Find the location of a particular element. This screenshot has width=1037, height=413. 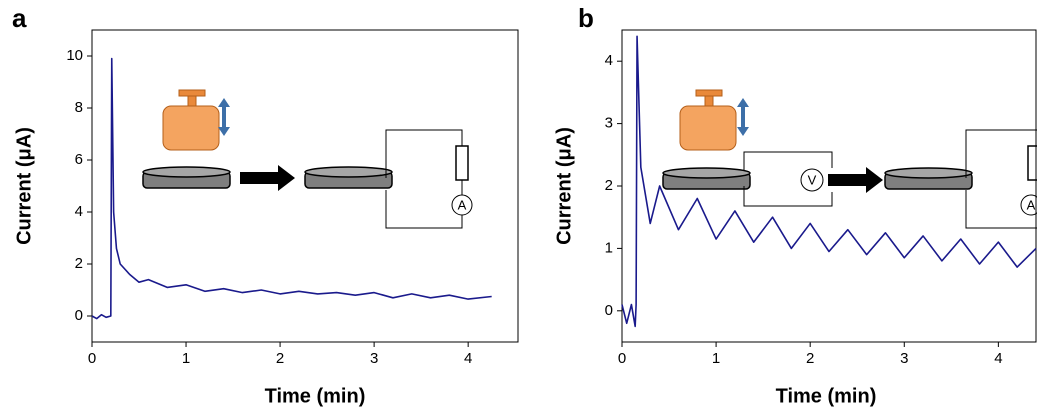

y-tick-label: 10 is located at coordinates (74, 55).